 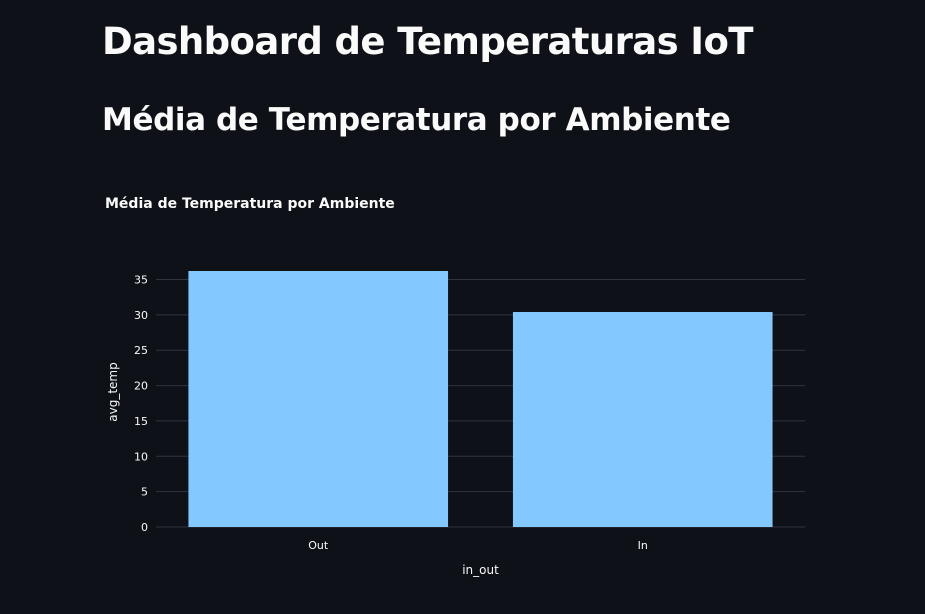 I want to click on y-tick-label: 35, so click(x=141, y=279).